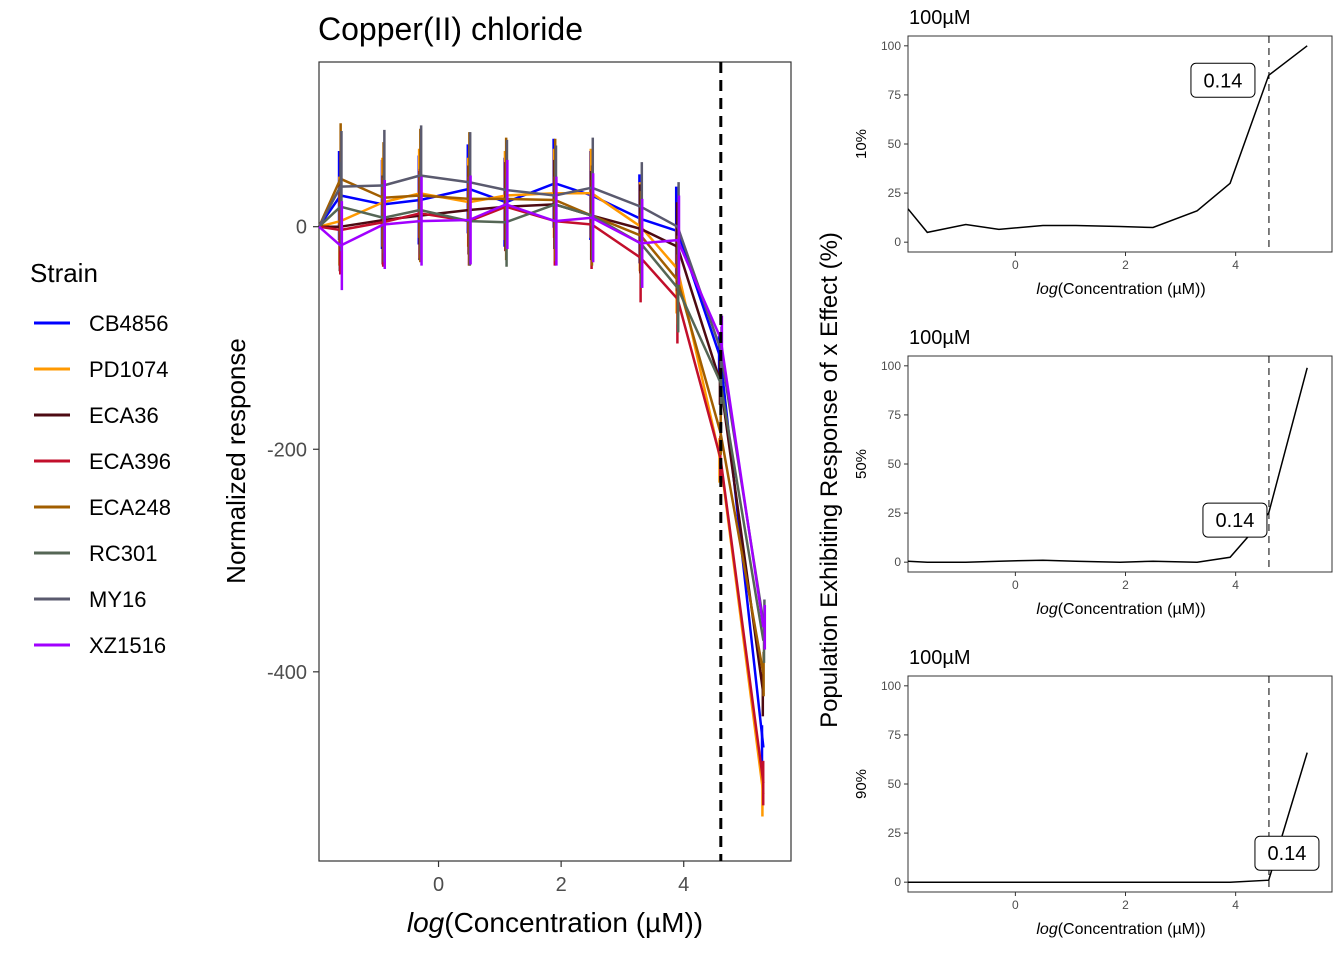 This screenshot has height=960, width=1344. Describe the element at coordinates (287, 673) in the screenshot. I see `main-y-tick-label: -400` at that location.